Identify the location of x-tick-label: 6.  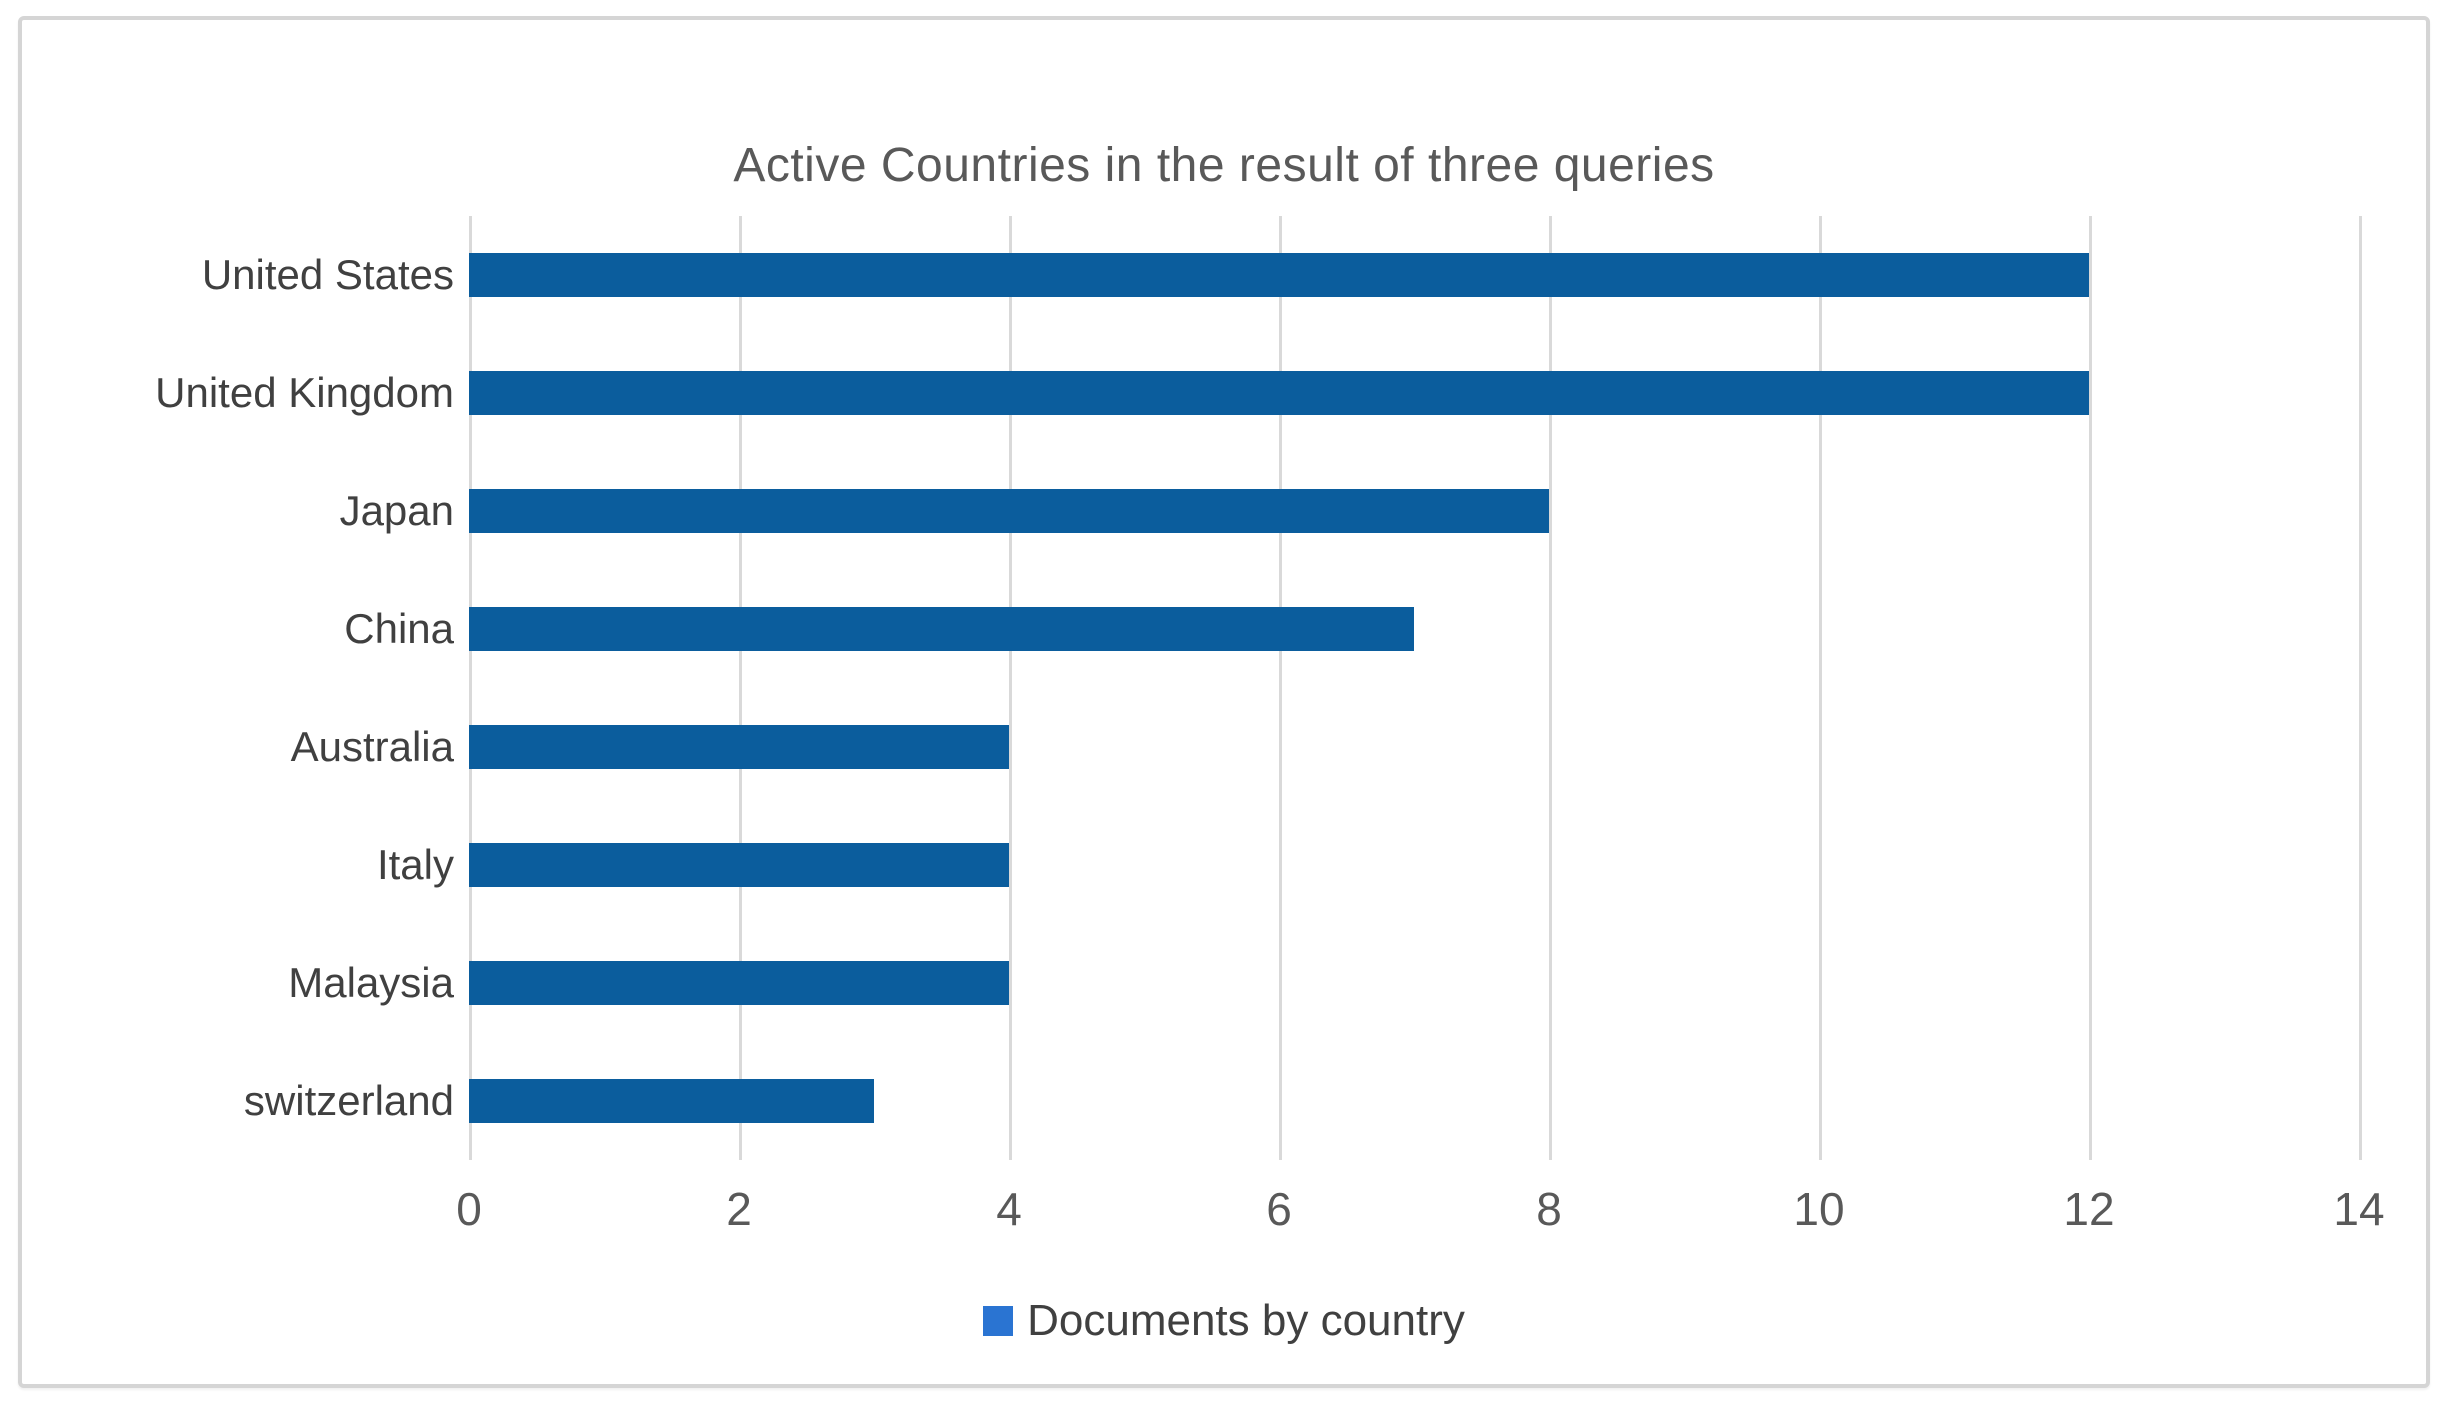
(1279, 1209).